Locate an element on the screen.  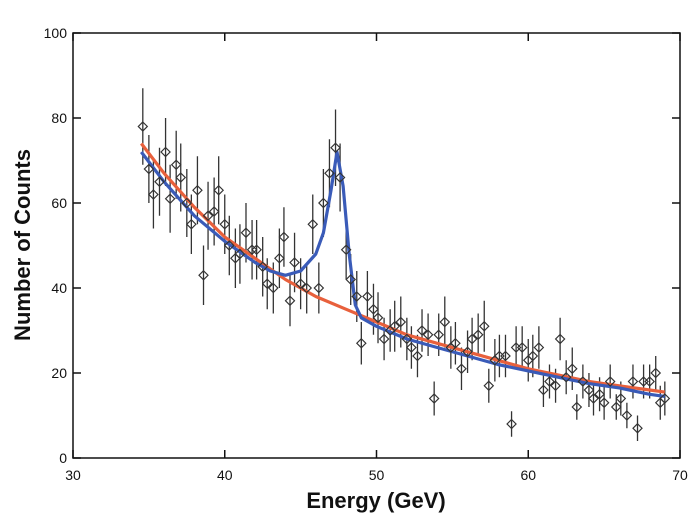
y-tick-label: 60 is located at coordinates (59, 203).